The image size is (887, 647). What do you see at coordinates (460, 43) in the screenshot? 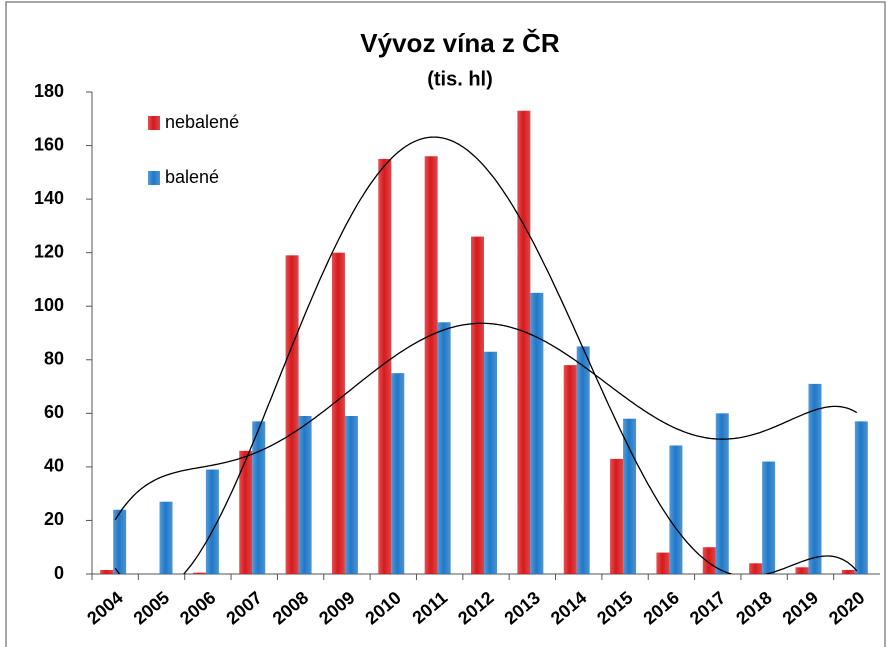
I see `chart-title: Vývoz vína z ČR` at bounding box center [460, 43].